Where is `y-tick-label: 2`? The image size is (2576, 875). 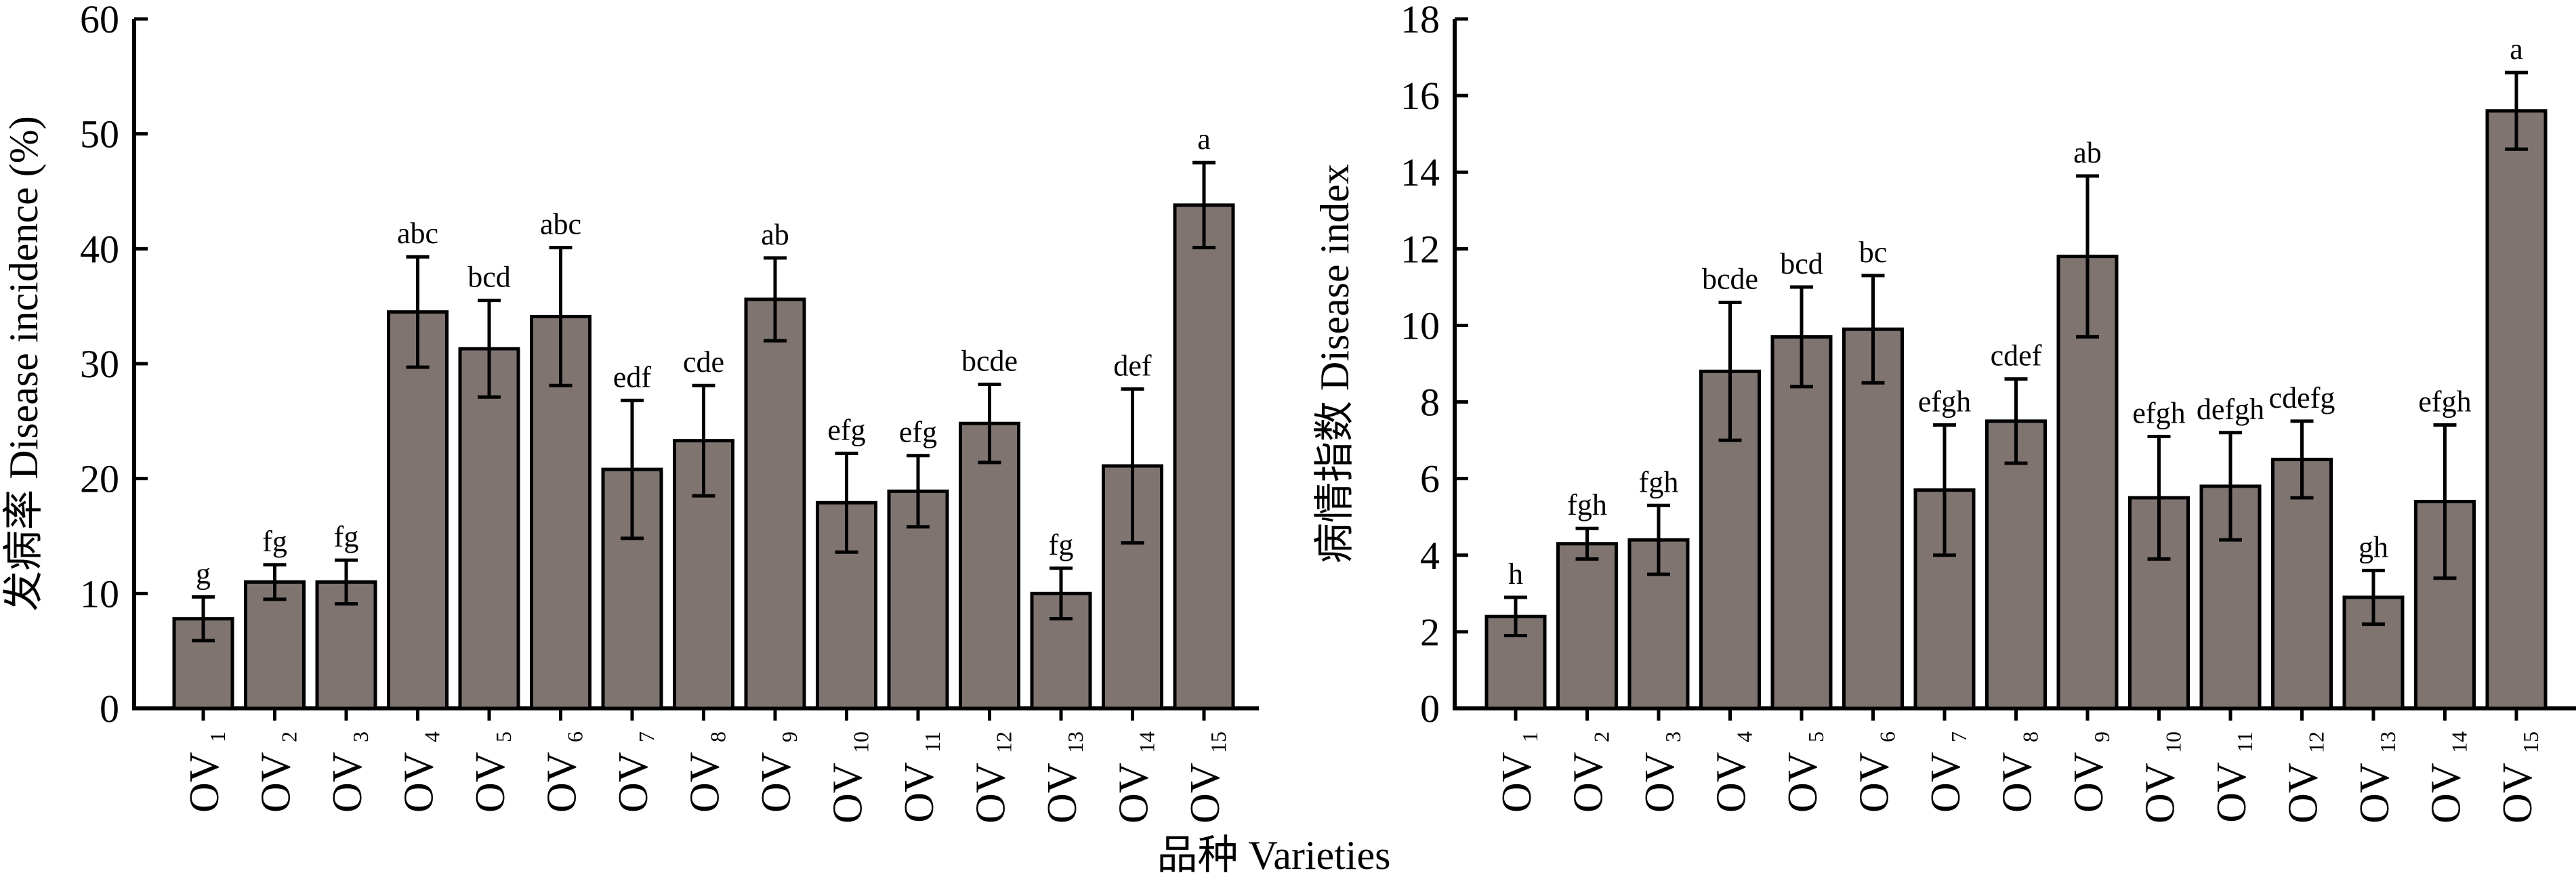 y-tick-label: 2 is located at coordinates (1430, 632).